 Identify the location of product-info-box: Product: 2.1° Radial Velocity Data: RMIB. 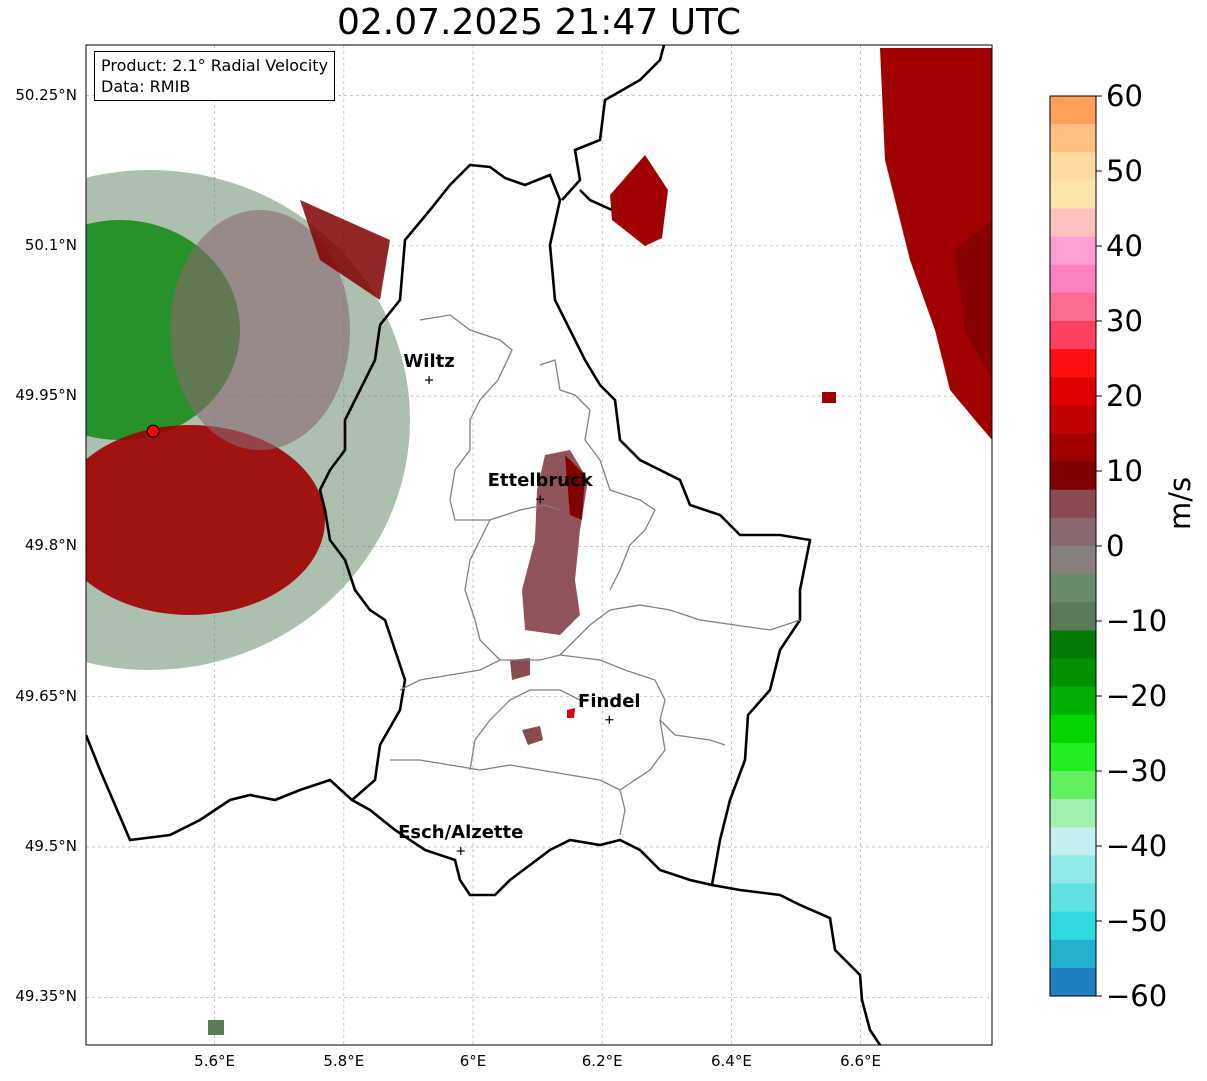
(215, 76).